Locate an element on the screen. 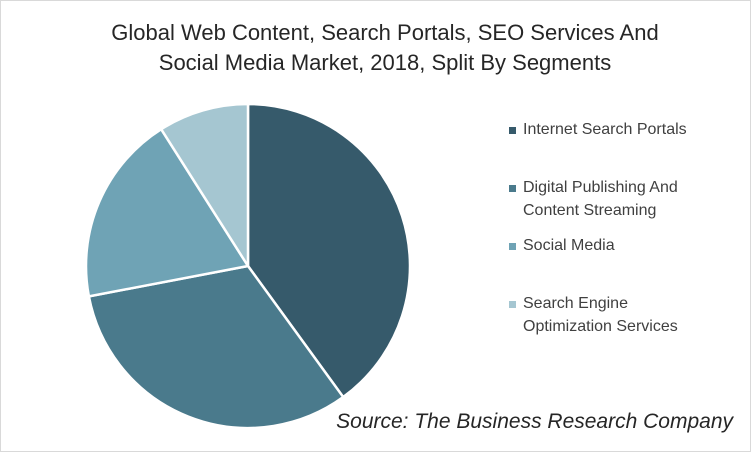 This screenshot has width=751, height=452. legend-label-line: Optimization Services is located at coordinates (600, 326).